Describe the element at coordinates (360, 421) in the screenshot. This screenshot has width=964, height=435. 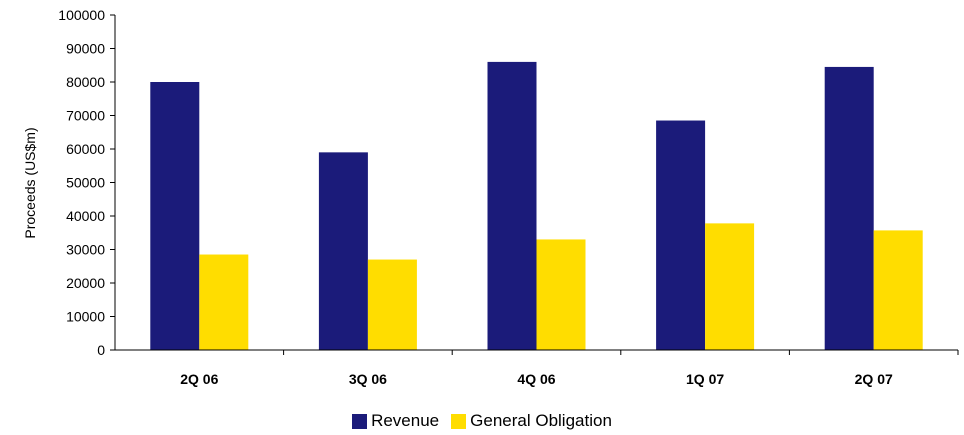
I see `legend-swatch-revenue` at that location.